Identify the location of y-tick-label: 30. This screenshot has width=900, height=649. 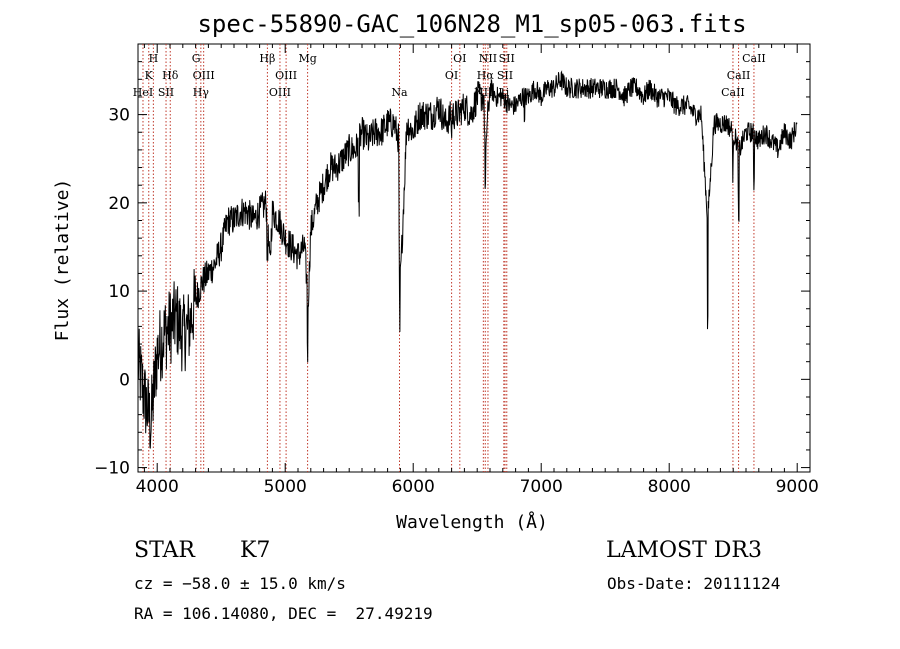
(119, 116).